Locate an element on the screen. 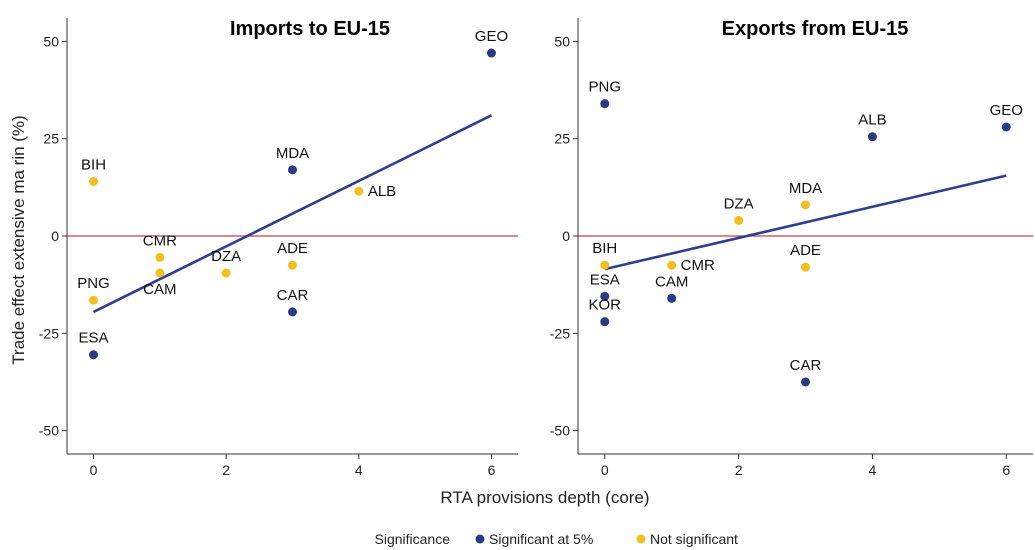  x-axis-label: RTA provisions depth (core) is located at coordinates (544, 497).